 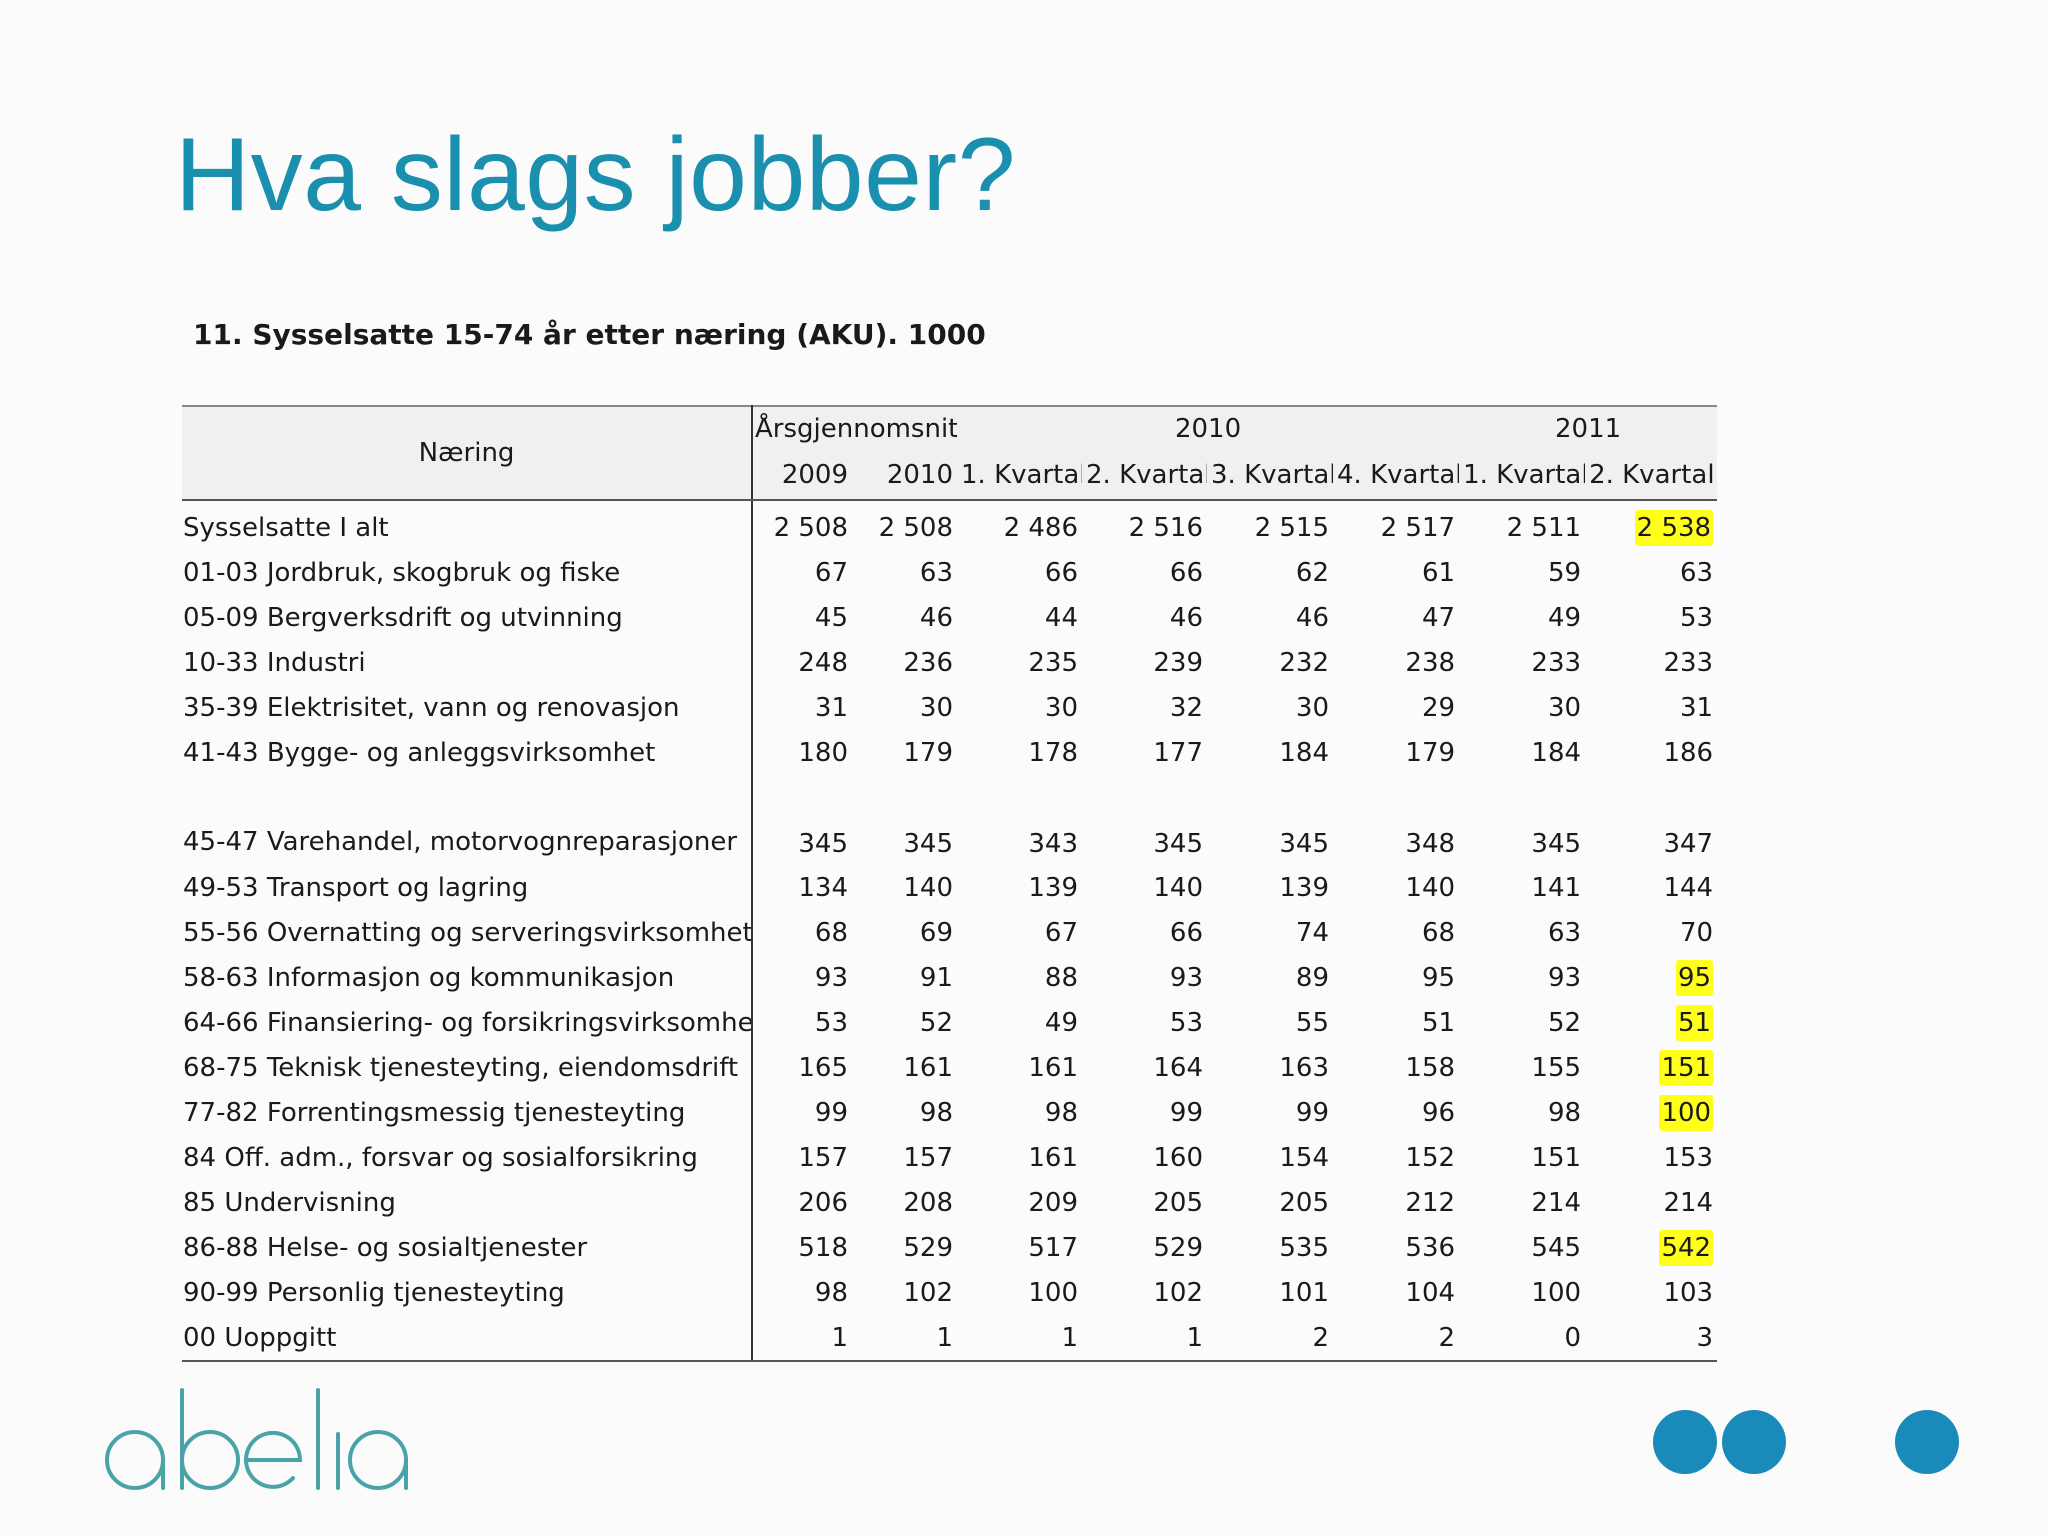 I want to click on cell-value-text: 2 516, so click(x=1166, y=527).